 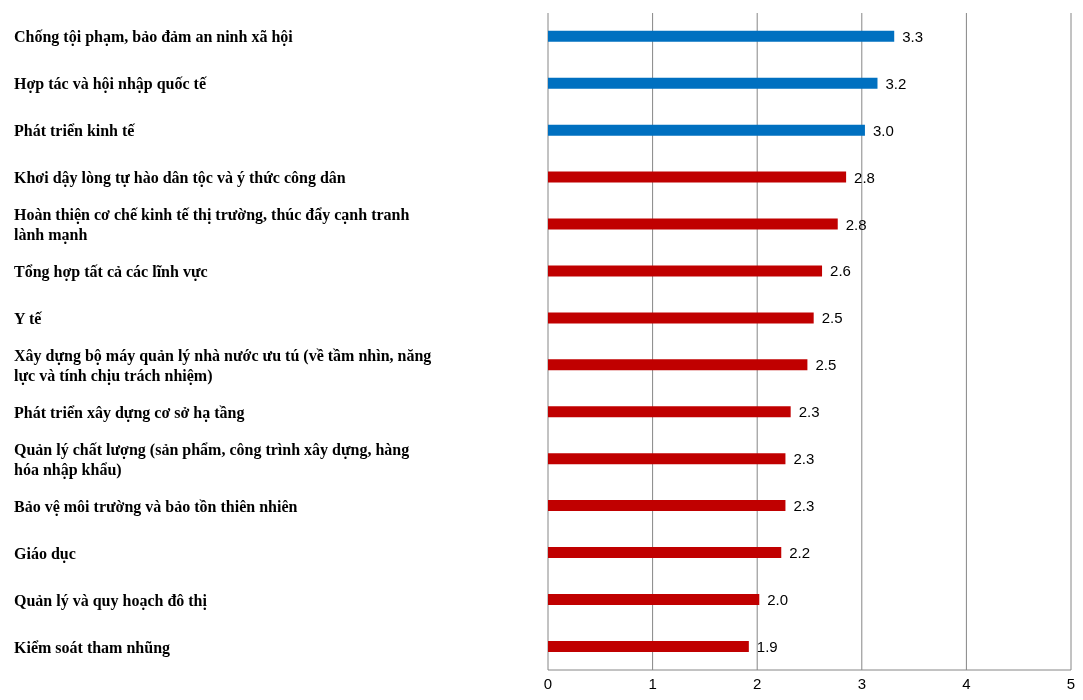 I want to click on y-tick-label: Quản lý chất lượng (sản phẩm, công trình xây dựng, hàng hóa nhập khẩu), so click(x=212, y=459).